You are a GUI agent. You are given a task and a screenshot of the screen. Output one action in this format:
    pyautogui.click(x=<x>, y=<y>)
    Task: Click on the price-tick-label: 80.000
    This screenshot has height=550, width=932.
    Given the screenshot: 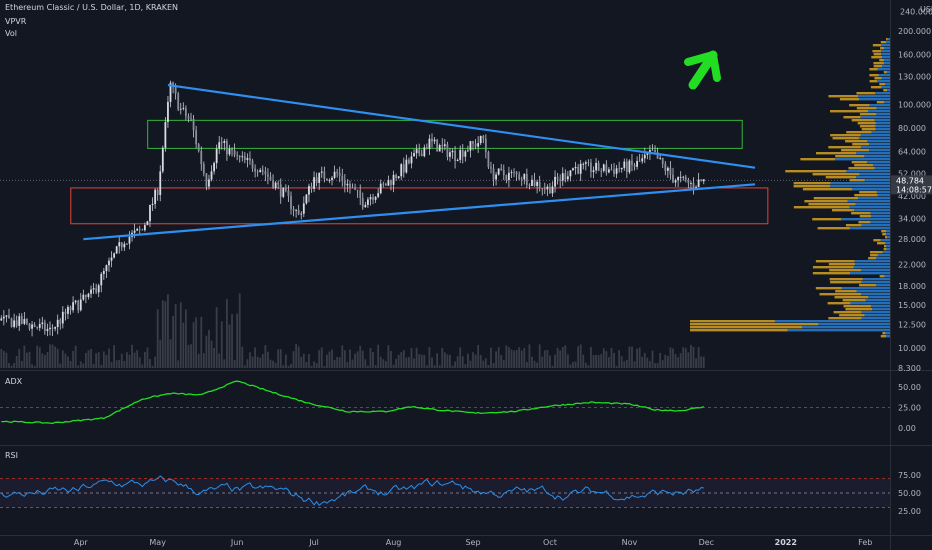 What is the action you would take?
    pyautogui.click(x=912, y=128)
    